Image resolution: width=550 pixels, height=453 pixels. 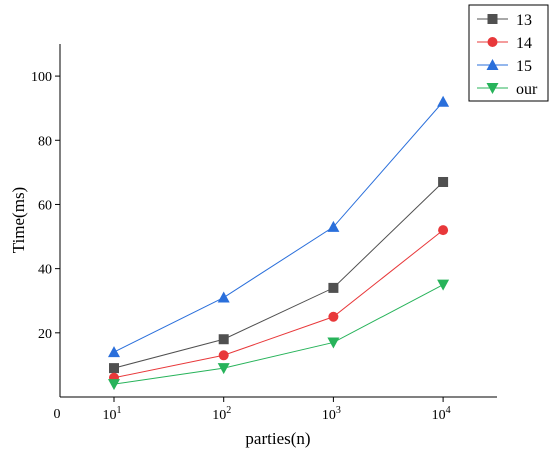 What do you see at coordinates (524, 20) in the screenshot?
I see `legend-label: 13` at bounding box center [524, 20].